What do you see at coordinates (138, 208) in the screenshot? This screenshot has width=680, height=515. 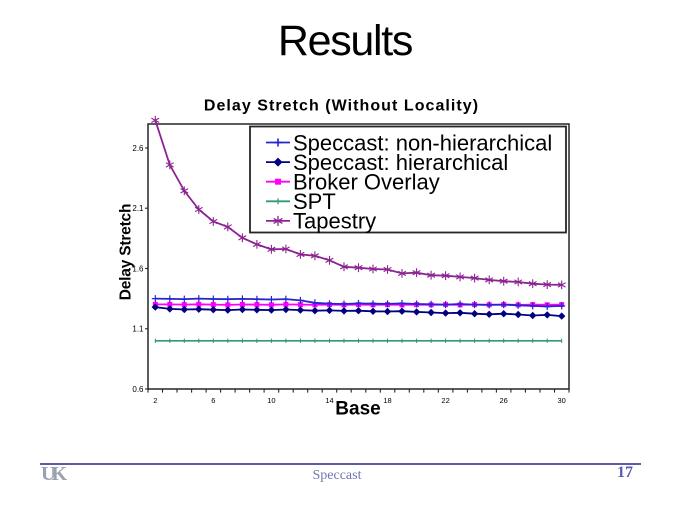 I see `svg-text: 2.1` at bounding box center [138, 208].